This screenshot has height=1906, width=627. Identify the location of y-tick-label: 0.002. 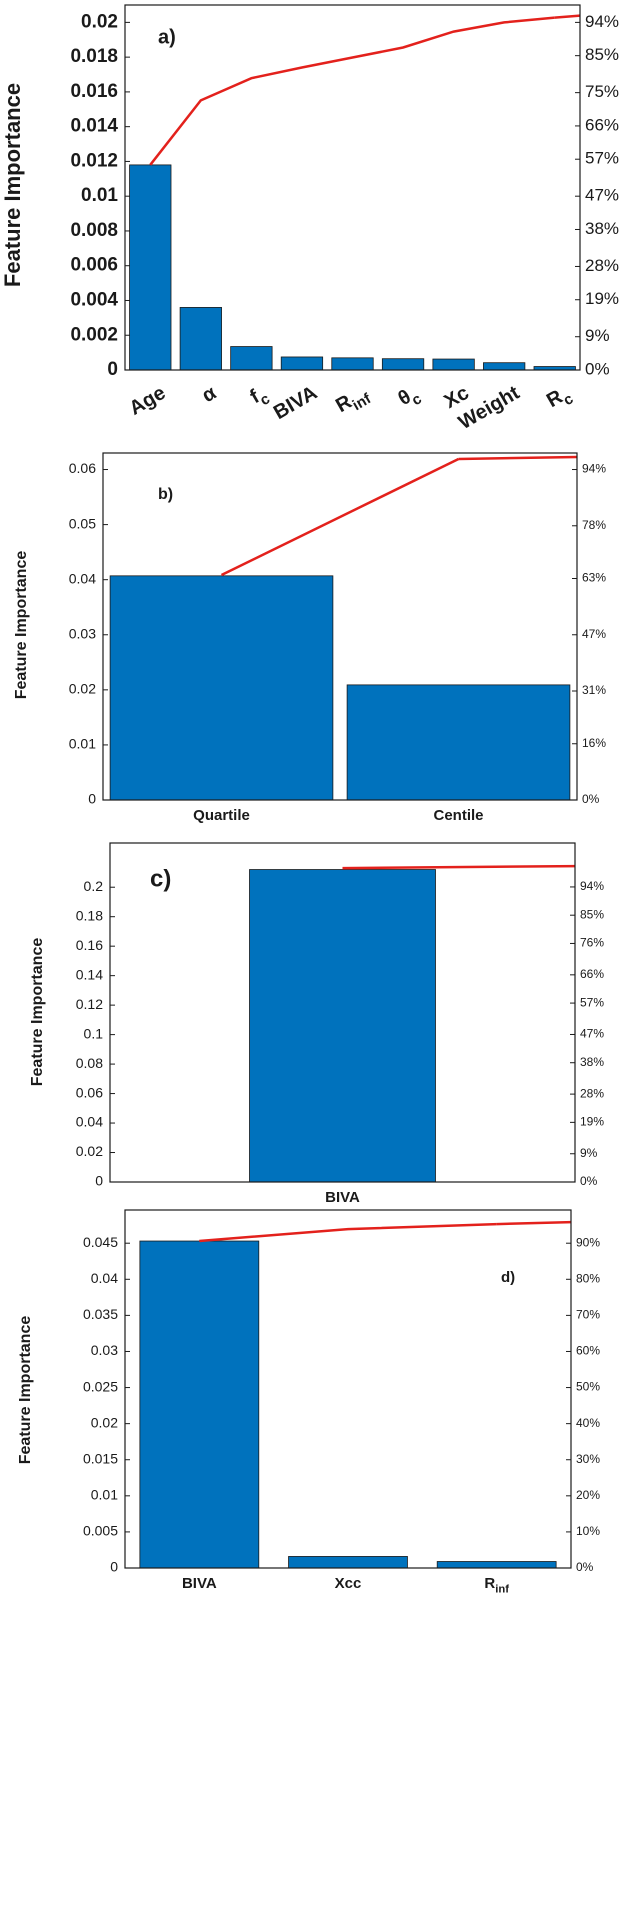
(94, 334).